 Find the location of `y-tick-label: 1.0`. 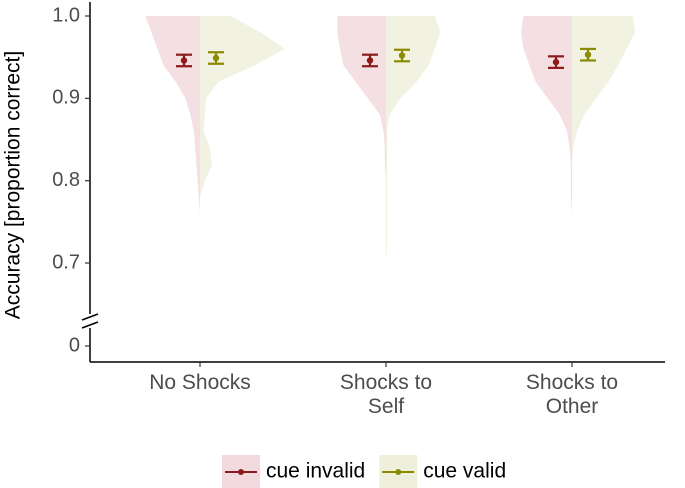

y-tick-label: 1.0 is located at coordinates (66, 15).